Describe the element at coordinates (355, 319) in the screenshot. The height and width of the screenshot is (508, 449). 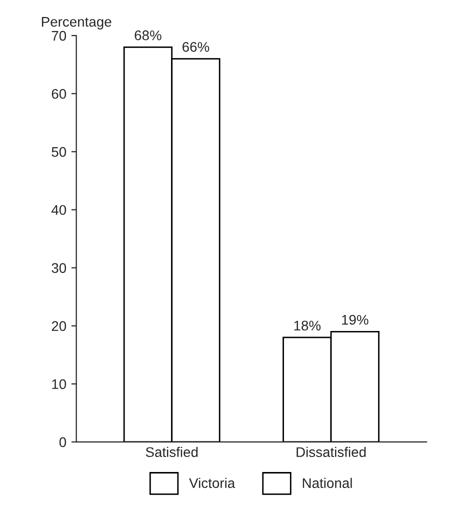
I see `data-label: 19%` at that location.